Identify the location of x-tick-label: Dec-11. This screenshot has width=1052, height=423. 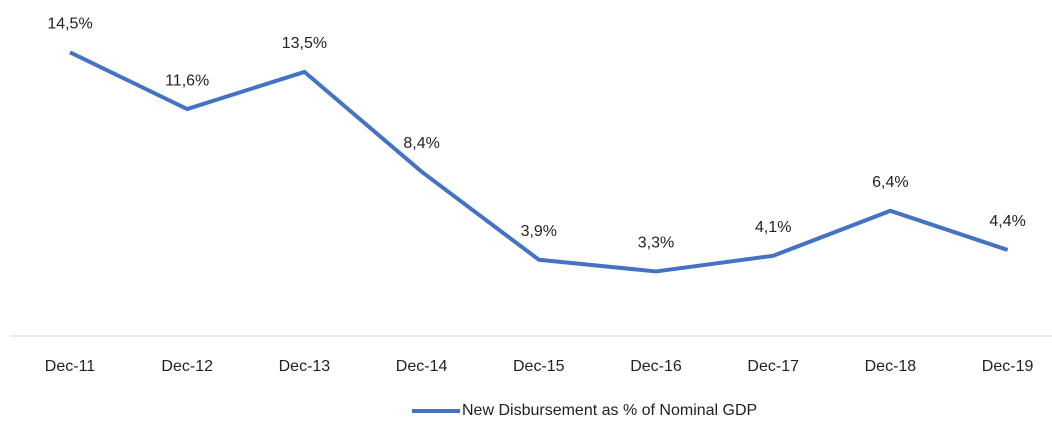
(70, 366).